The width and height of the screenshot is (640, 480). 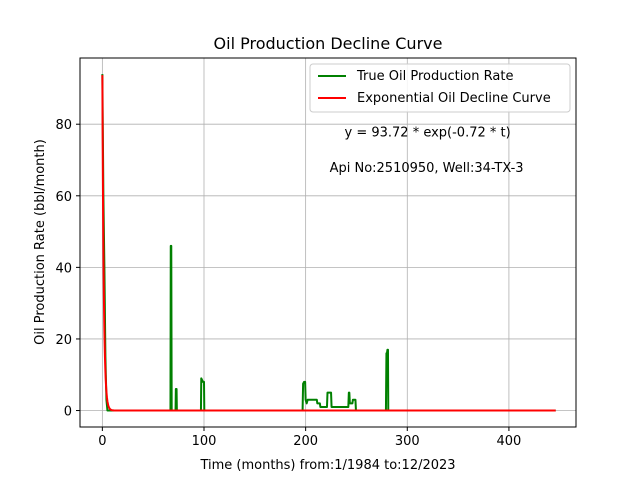 What do you see at coordinates (407, 441) in the screenshot?
I see `x-tick-label: 300` at bounding box center [407, 441].